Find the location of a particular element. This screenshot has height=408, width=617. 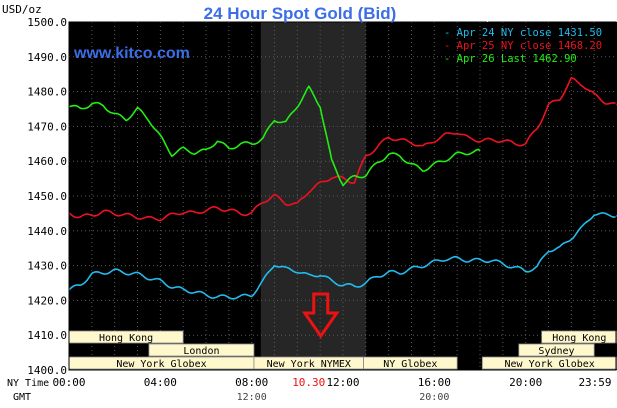

x-tick-label: 20:00 is located at coordinates (525, 382).